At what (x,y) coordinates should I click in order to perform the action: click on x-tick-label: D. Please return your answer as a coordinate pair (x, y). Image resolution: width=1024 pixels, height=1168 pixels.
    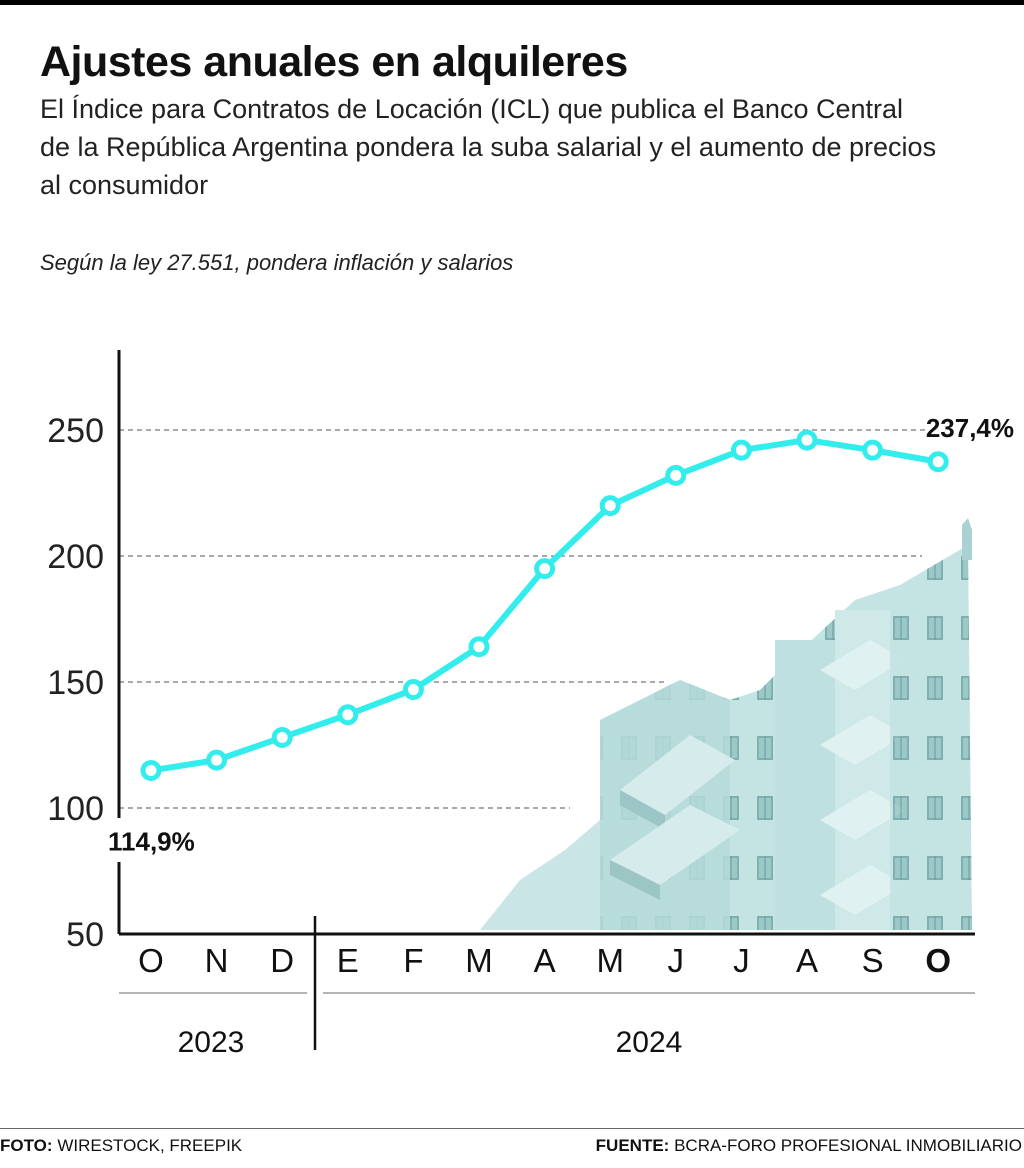
    Looking at the image, I should click on (282, 960).